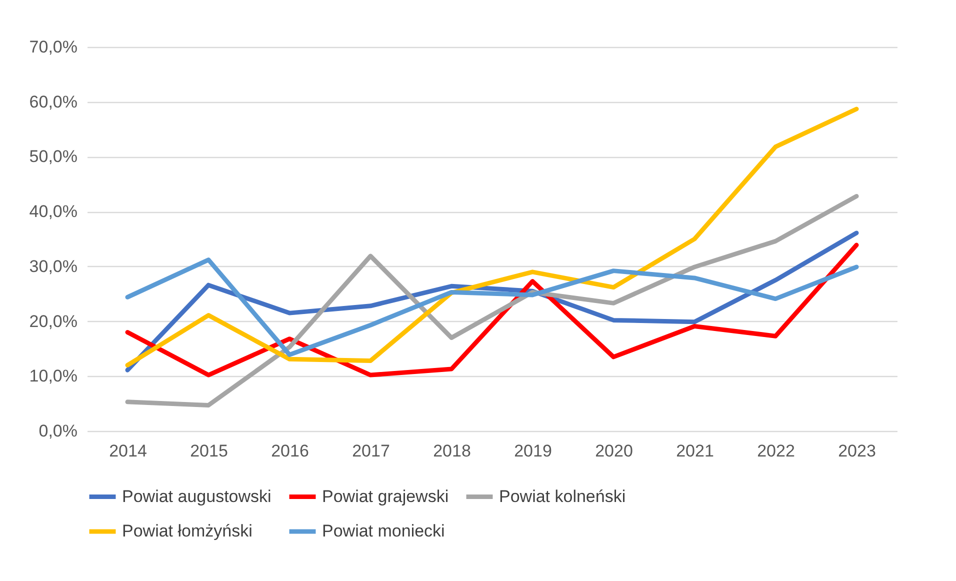  What do you see at coordinates (383, 531) in the screenshot?
I see `legend-label: Powiat moniecki` at bounding box center [383, 531].